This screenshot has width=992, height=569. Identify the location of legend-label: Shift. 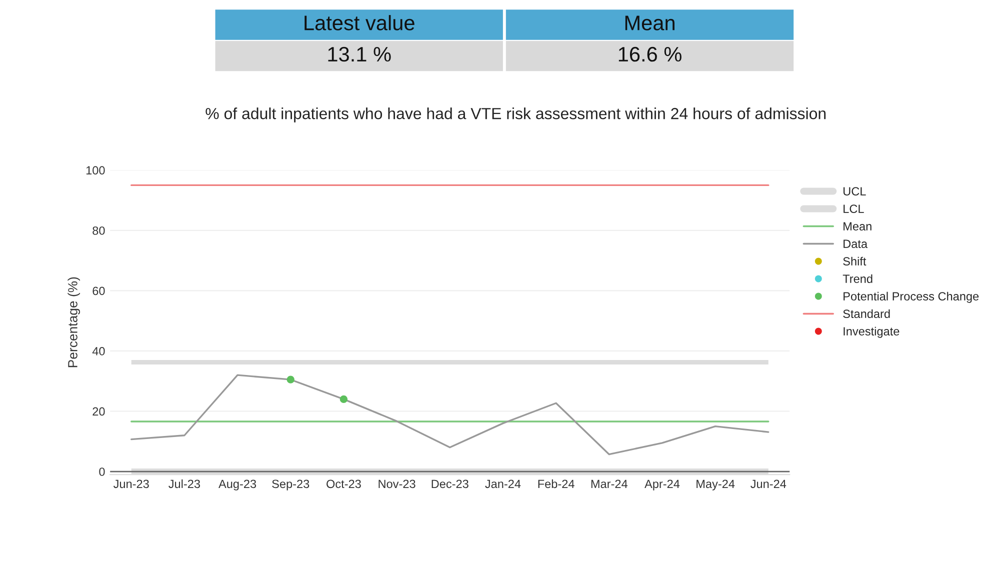
(854, 261).